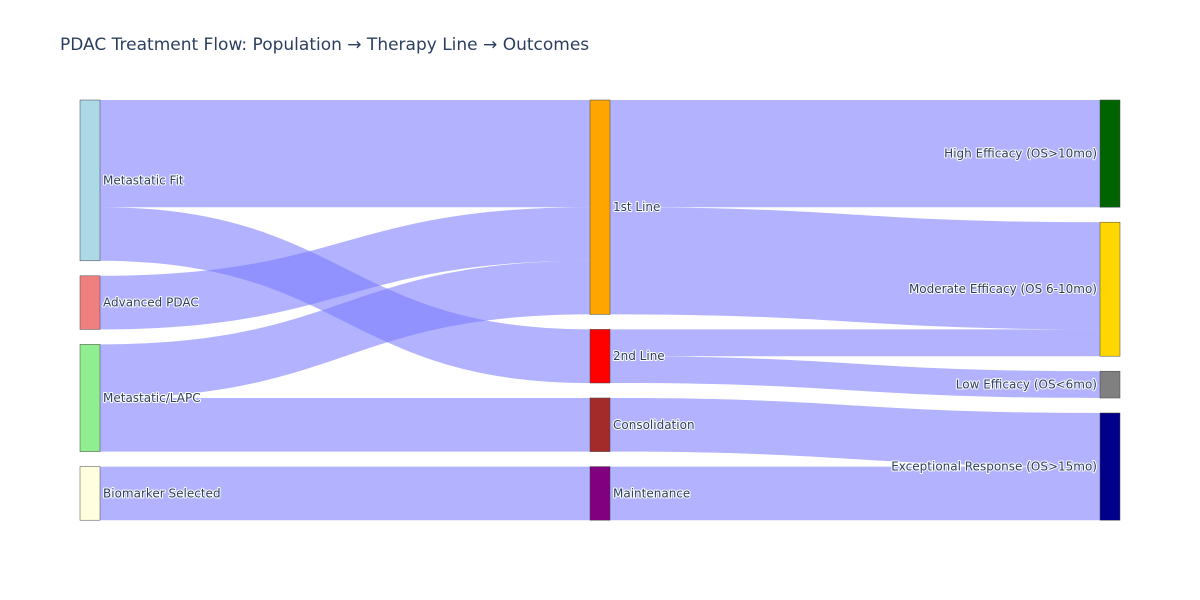 This screenshot has width=1200, height=600. I want to click on node-label-advanced_pdac: Advanced PDAC, so click(151, 303).